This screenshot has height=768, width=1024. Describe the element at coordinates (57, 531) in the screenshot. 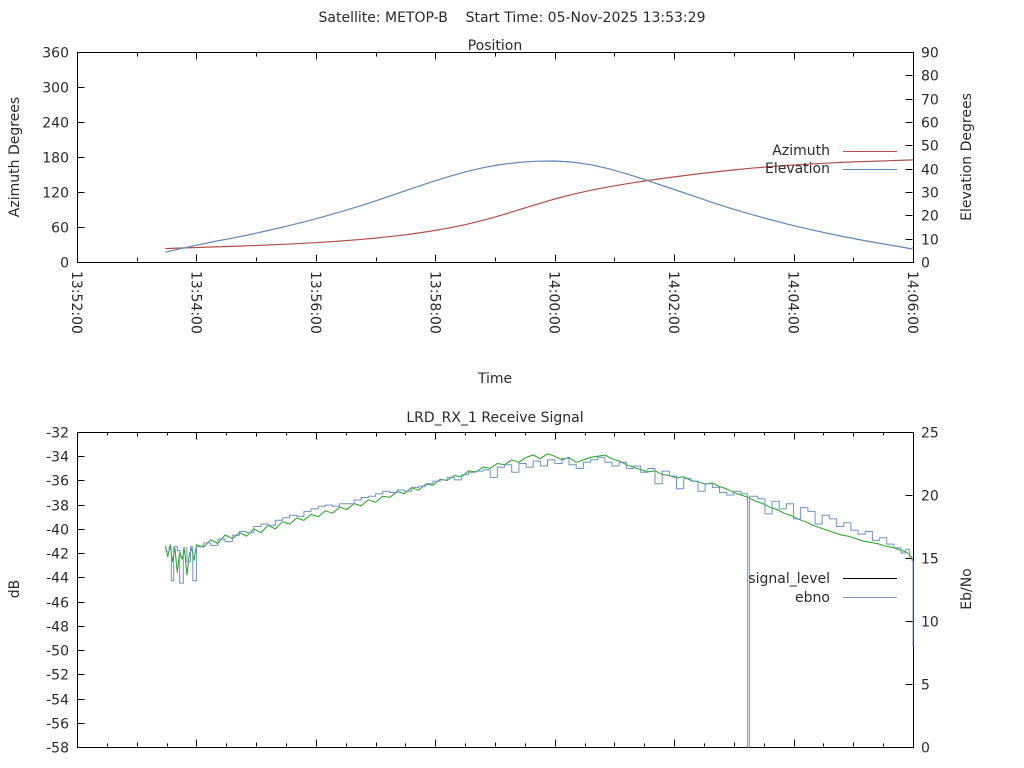

I see `y-tick-label: -40` at that location.